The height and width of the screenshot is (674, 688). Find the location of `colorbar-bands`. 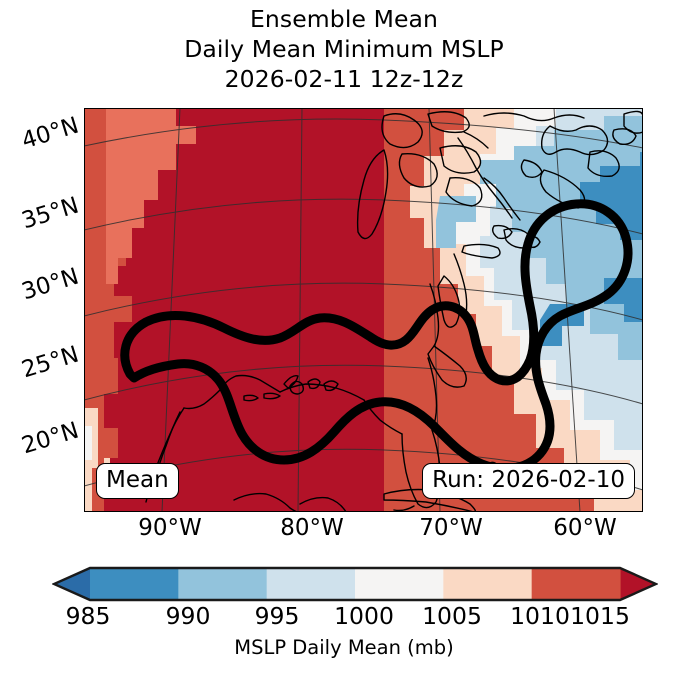

colorbar-bands is located at coordinates (355, 584).